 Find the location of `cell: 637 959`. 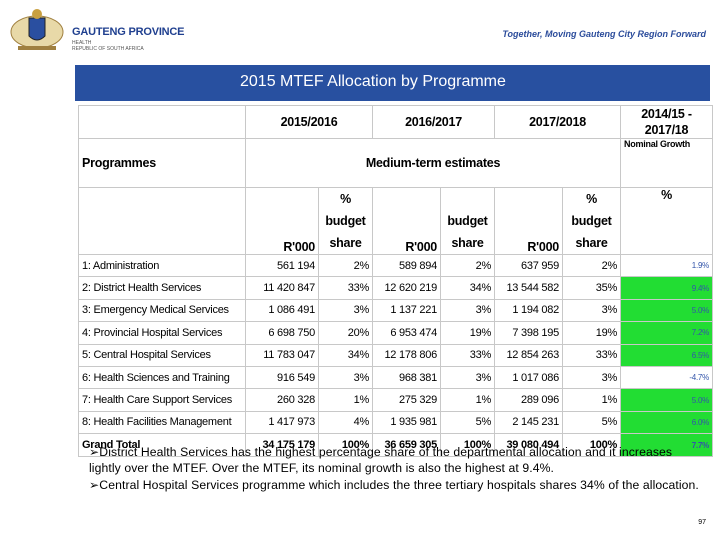

cell: 637 959 is located at coordinates (528, 265).